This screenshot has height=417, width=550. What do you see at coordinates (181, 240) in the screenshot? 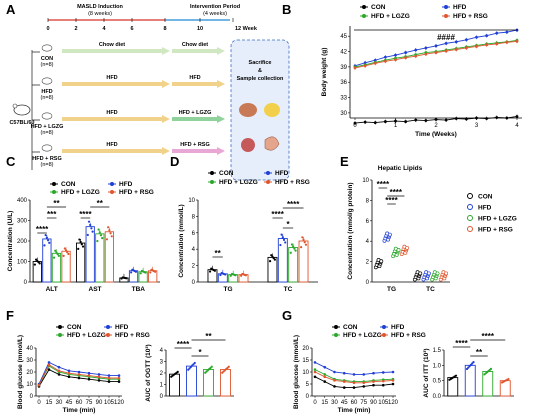
I see `d-ylabel: Concentration (mmol/L)` at bounding box center [181, 240].